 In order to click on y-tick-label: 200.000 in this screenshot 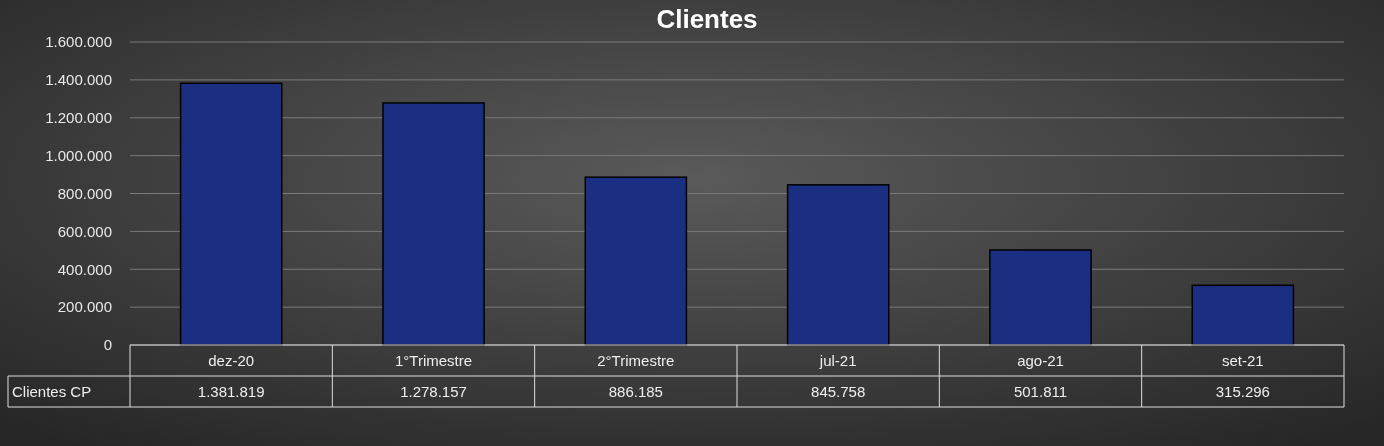, I will do `click(84, 307)`.